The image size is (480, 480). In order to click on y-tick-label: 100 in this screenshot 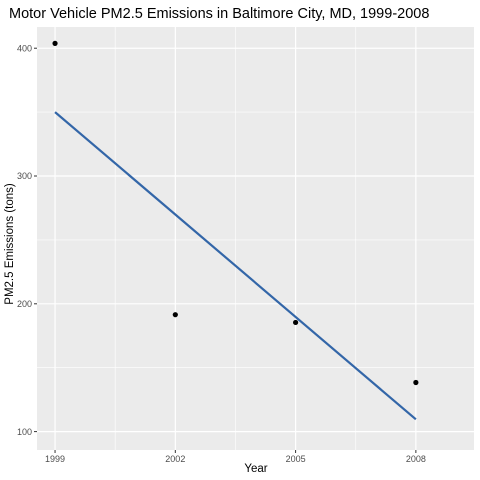, I will do `click(24, 432)`.